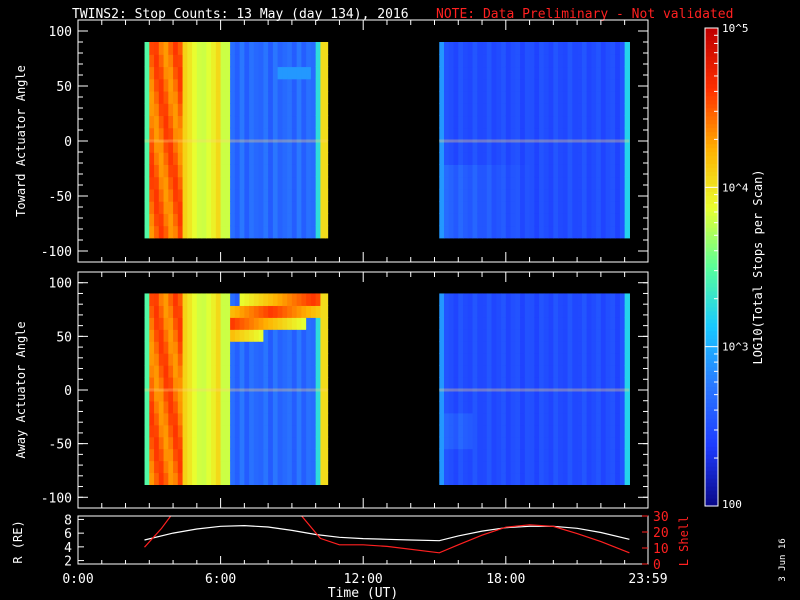 Image resolution: width=800 pixels, height=600 pixels. I want to click on toward-y-label: Toward Actuator Angle, so click(21, 141).